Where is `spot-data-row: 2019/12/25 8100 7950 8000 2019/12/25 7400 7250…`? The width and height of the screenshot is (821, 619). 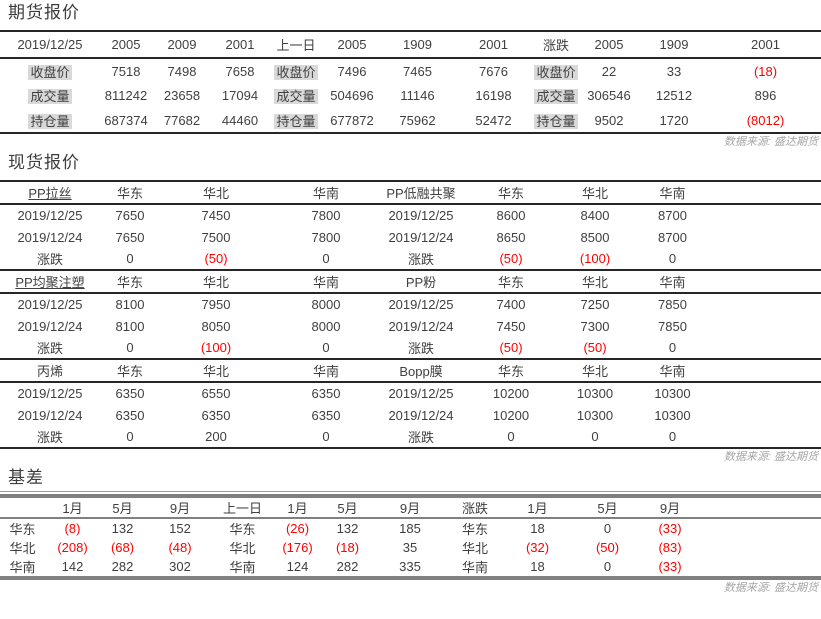
spot-data-row: 2019/12/25 8100 7950 8000 2019/12/25 7400 7250… is located at coordinates (410, 304).